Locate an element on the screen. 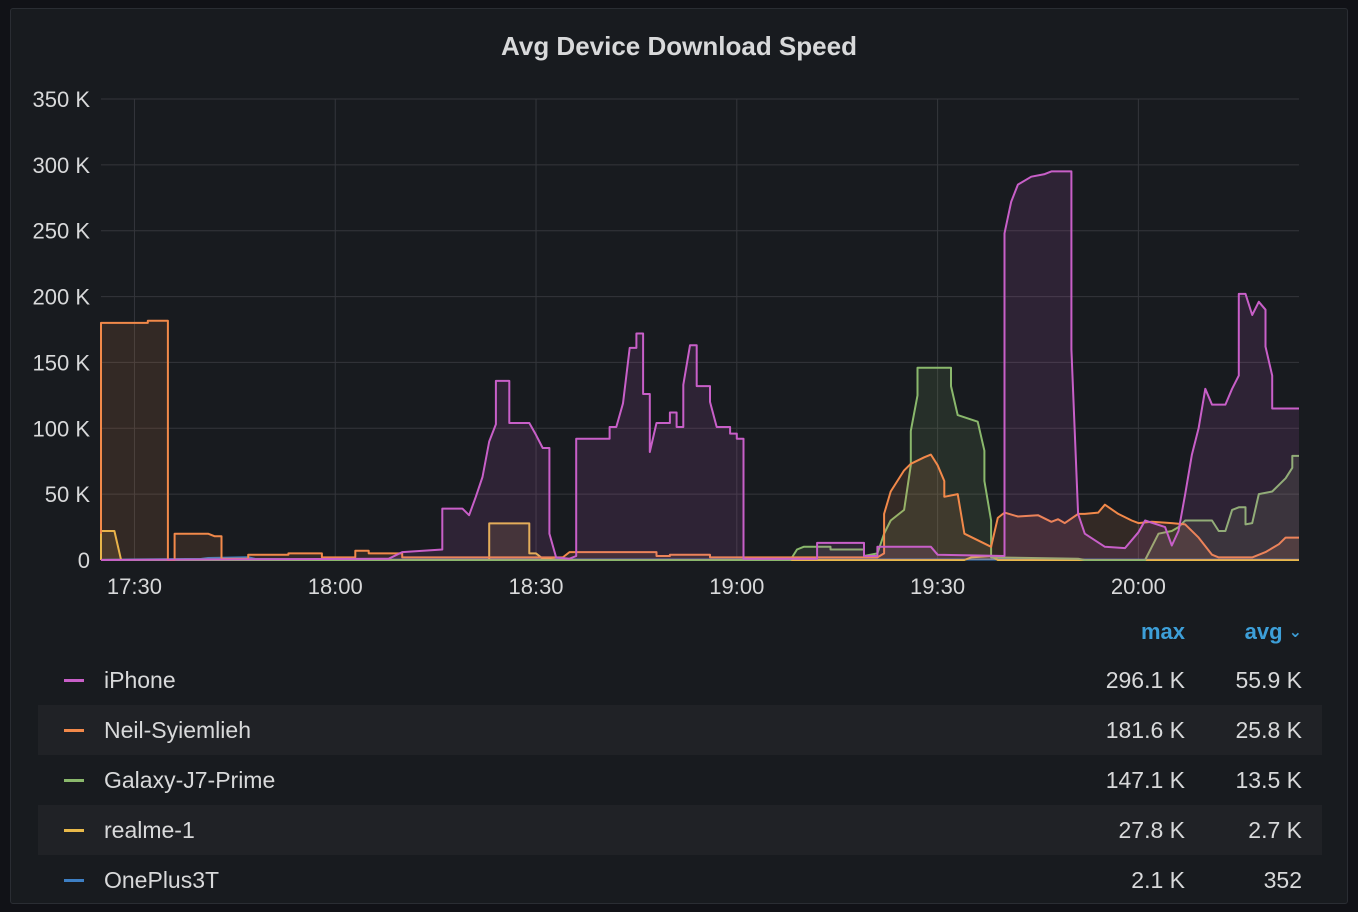  legend-max-value: 181.6 K is located at coordinates (1145, 730).